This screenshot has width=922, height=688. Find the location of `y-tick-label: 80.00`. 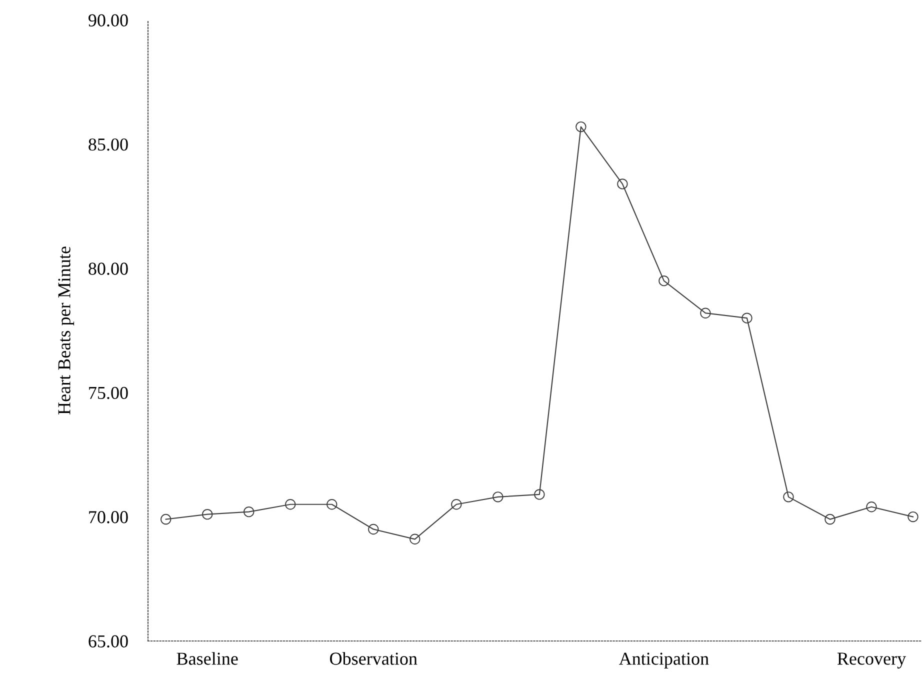

y-tick-label: 80.00 is located at coordinates (108, 268).